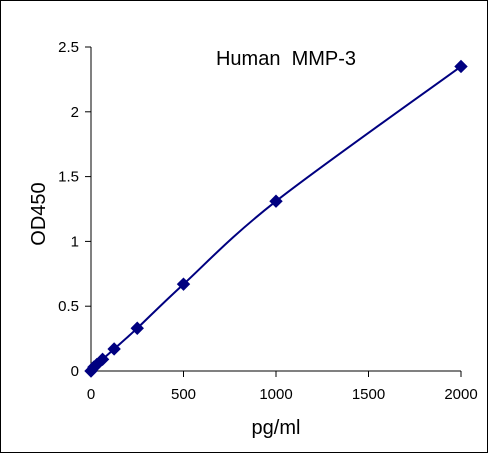 The image size is (488, 453). What do you see at coordinates (75, 112) in the screenshot?
I see `y-tick-label: 2` at bounding box center [75, 112].